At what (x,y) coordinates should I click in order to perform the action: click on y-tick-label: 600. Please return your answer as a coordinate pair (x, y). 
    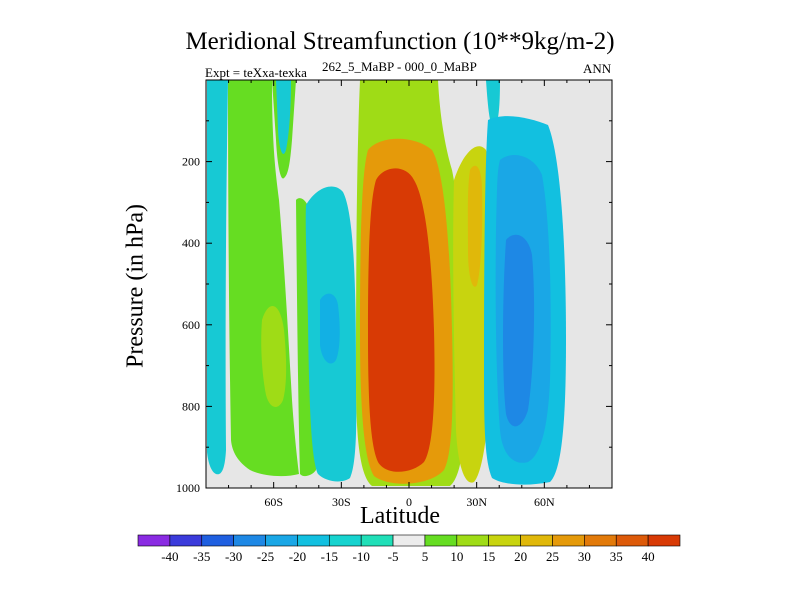
    Looking at the image, I should click on (191, 325).